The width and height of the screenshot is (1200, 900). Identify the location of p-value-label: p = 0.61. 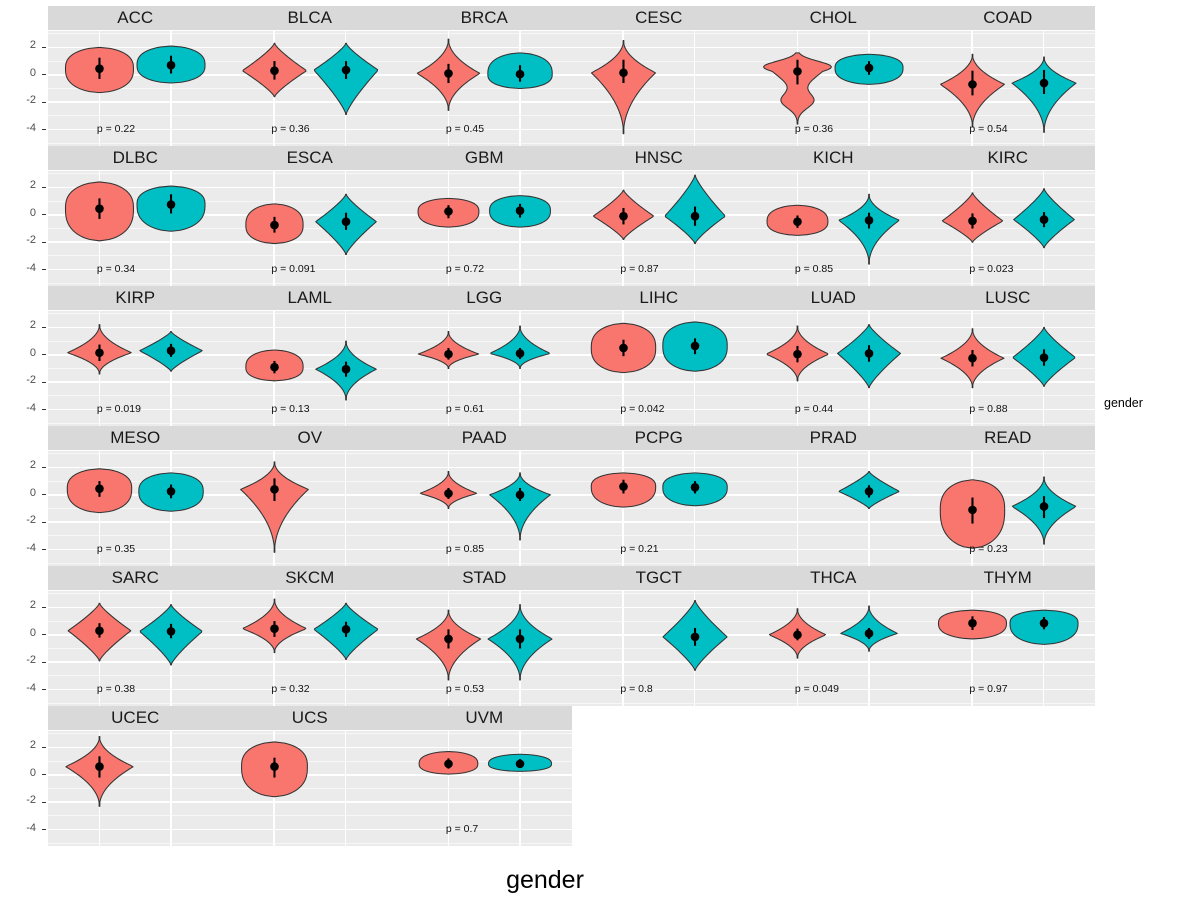
(465, 408).